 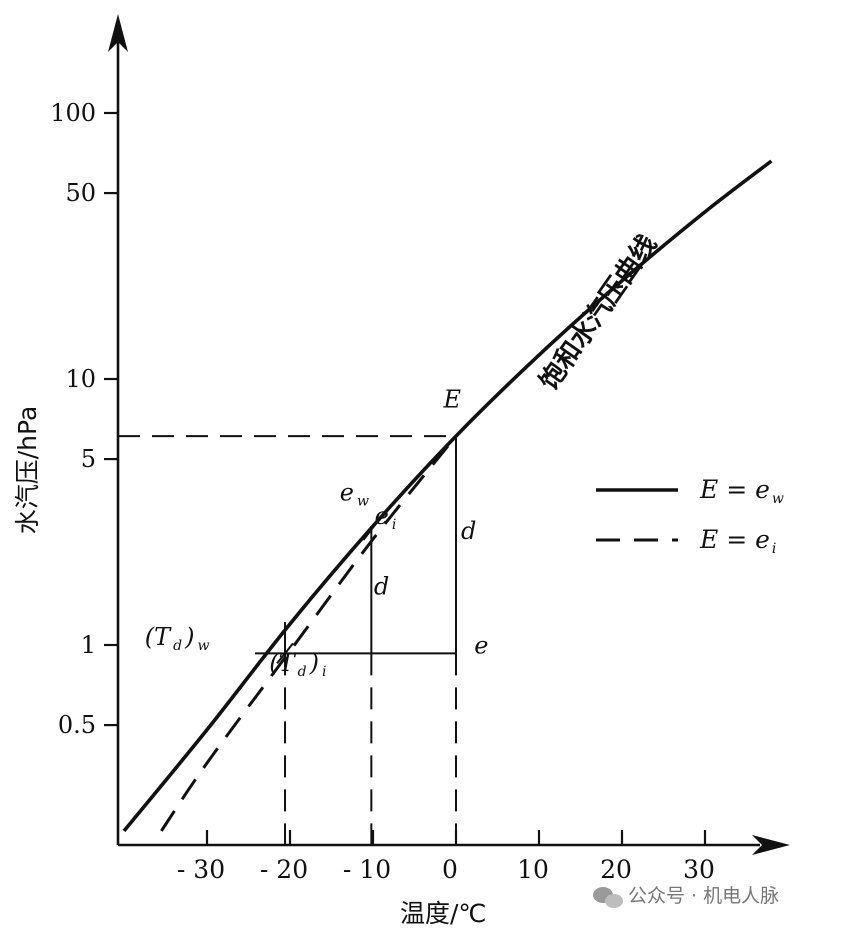 What do you see at coordinates (84, 419) in the screenshot?
I see `y-ticks: 0.5 1 5 10 50 100` at bounding box center [84, 419].